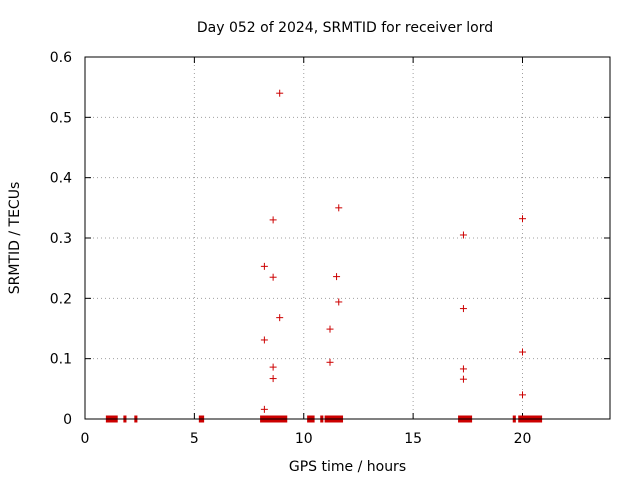 Image resolution: width=640 pixels, height=480 pixels. Describe the element at coordinates (61, 58) in the screenshot. I see `y-tick-label: 0.6` at that location.